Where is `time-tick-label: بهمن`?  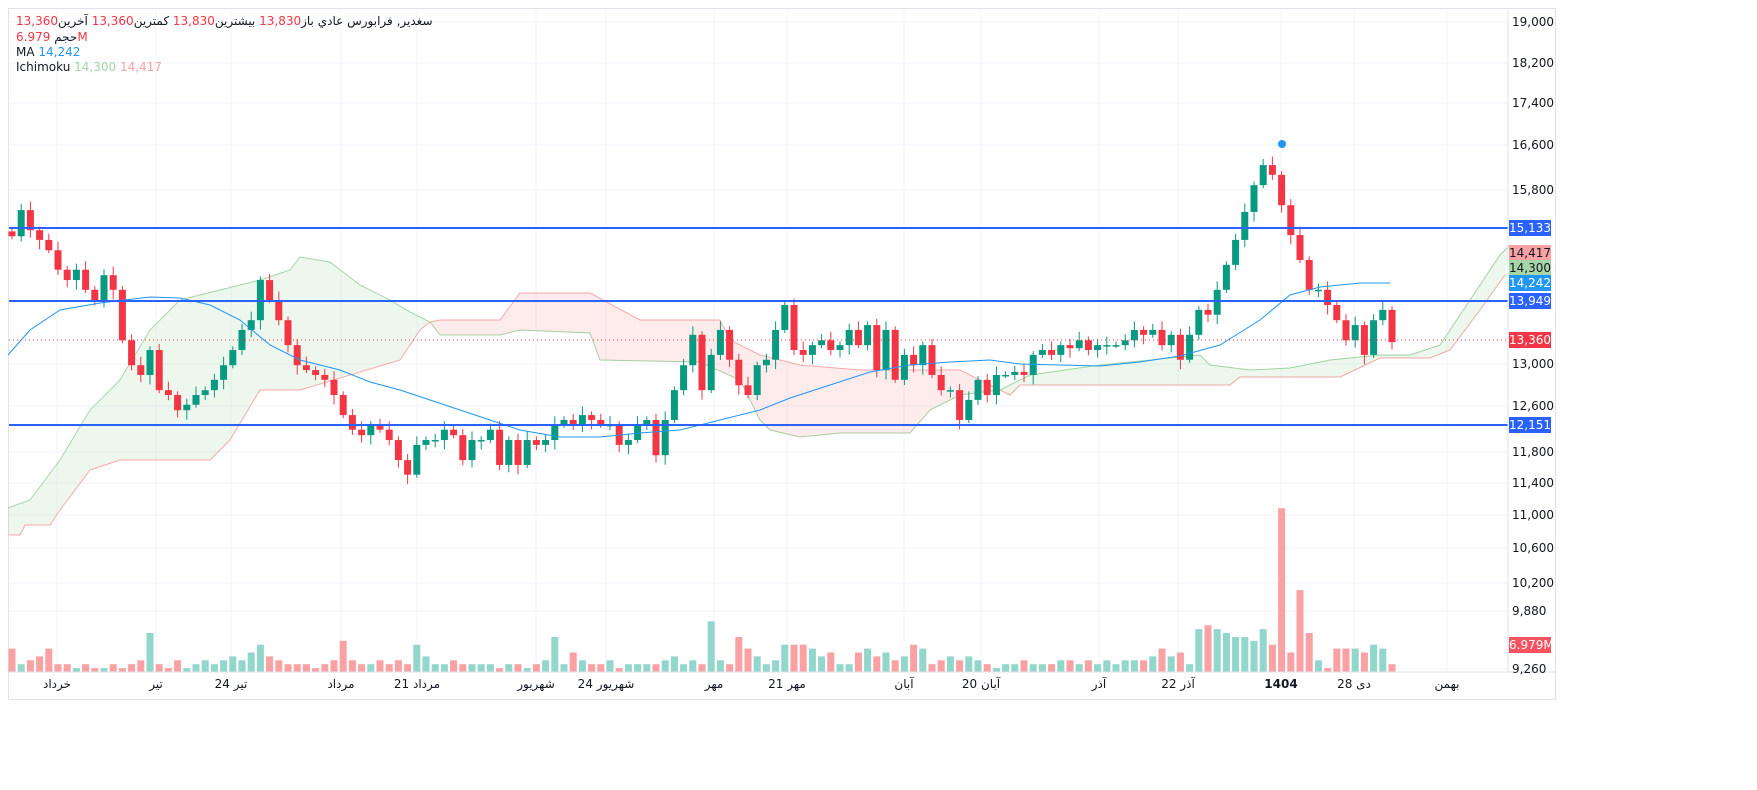 time-tick-label: بهمن is located at coordinates (1447, 684).